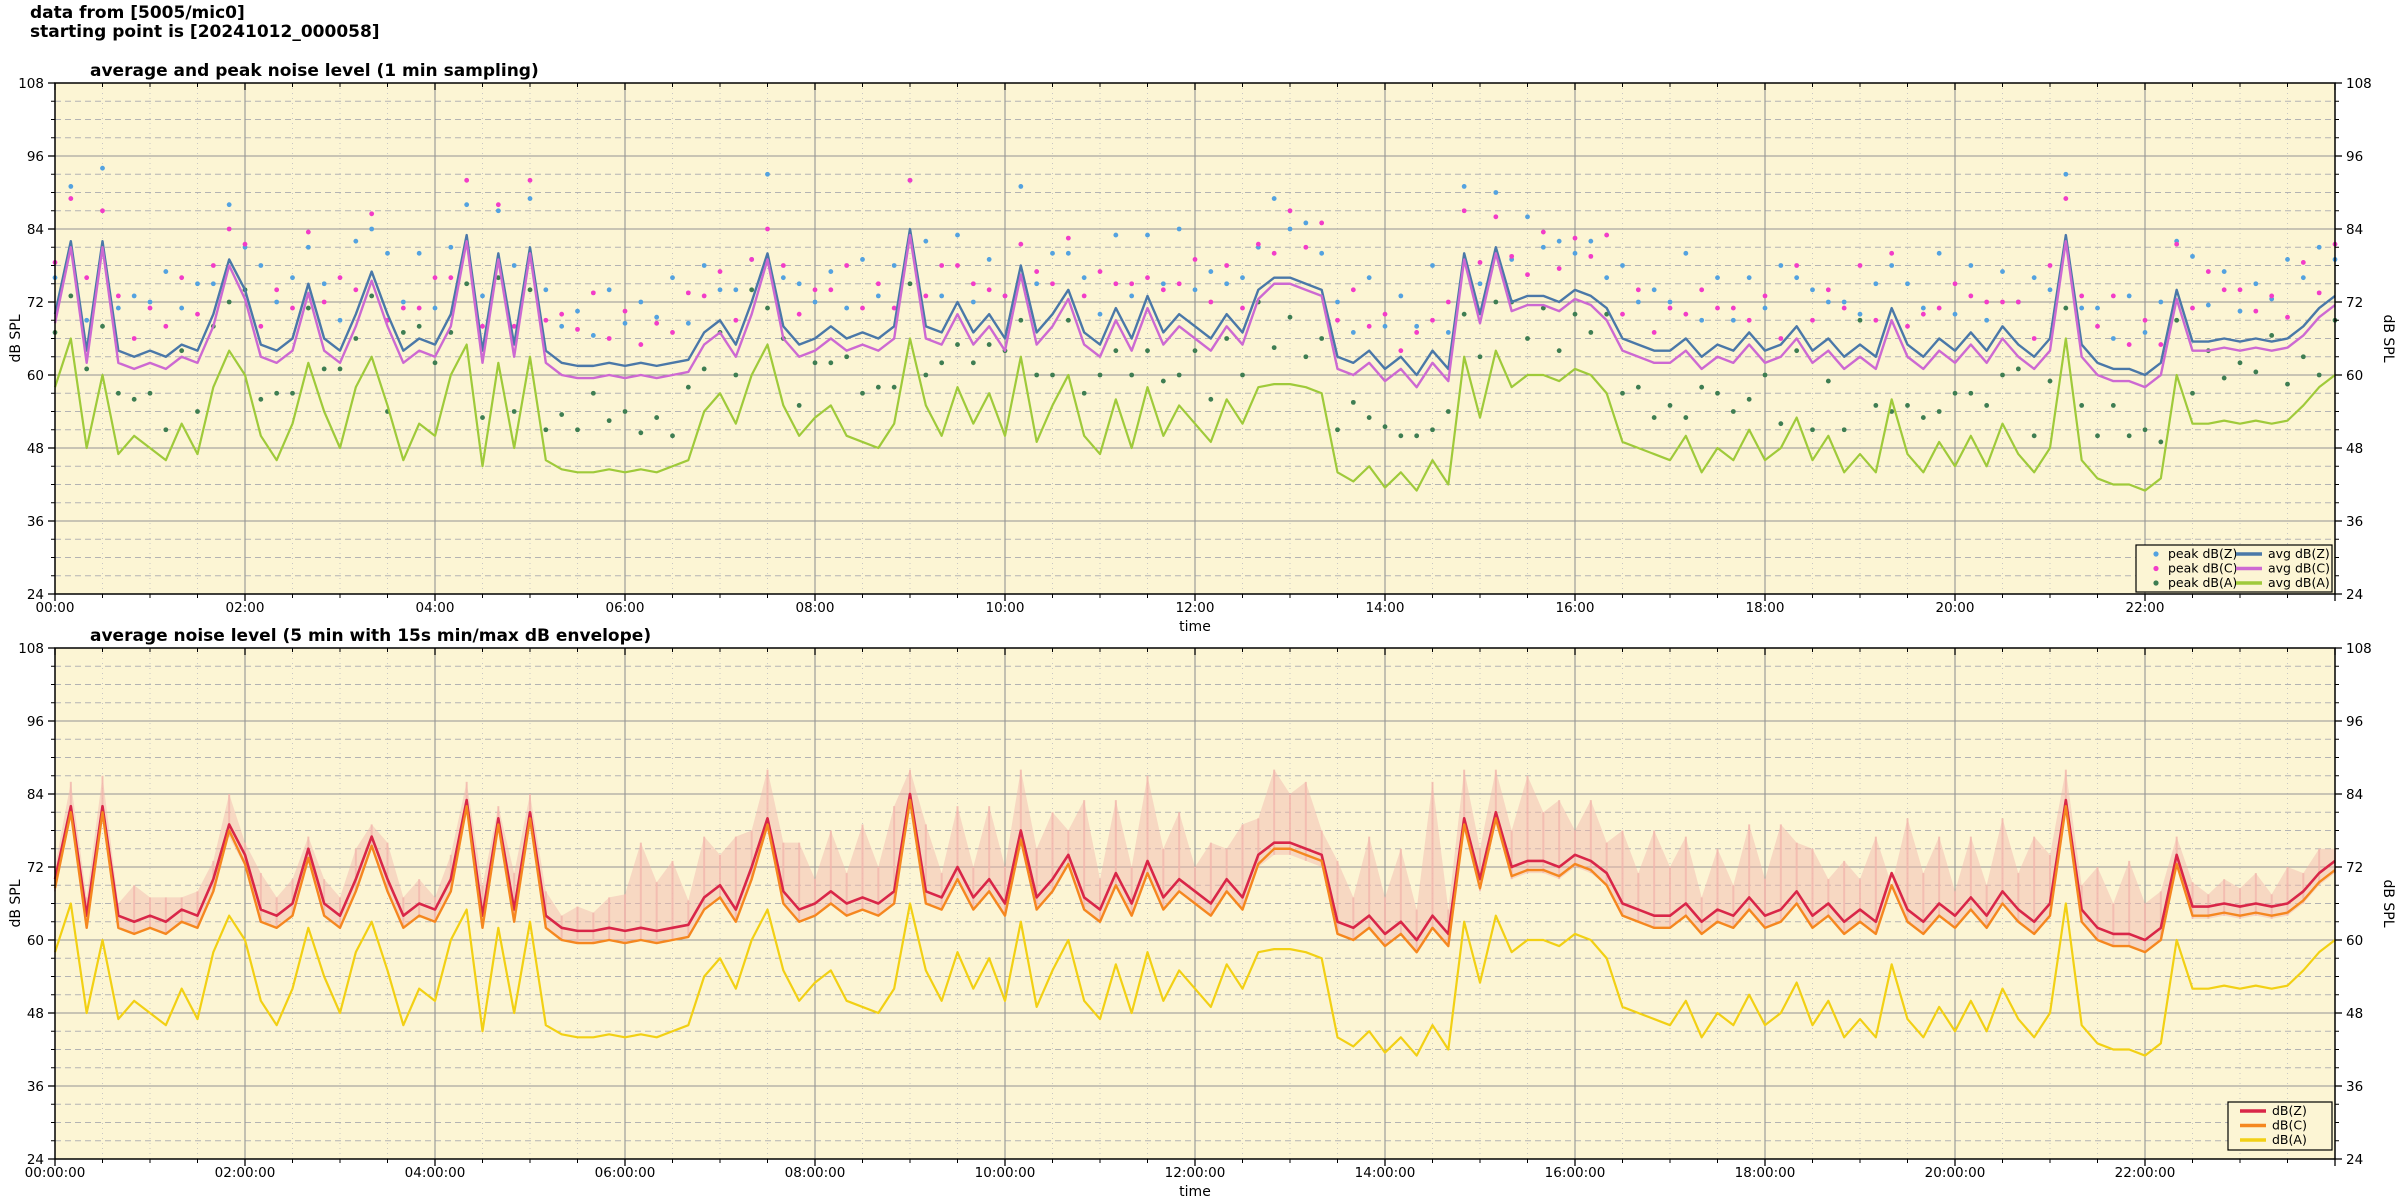 The width and height of the screenshot is (2400, 1200). I want to click on series-avg-db-c-, so click(1194, 311).